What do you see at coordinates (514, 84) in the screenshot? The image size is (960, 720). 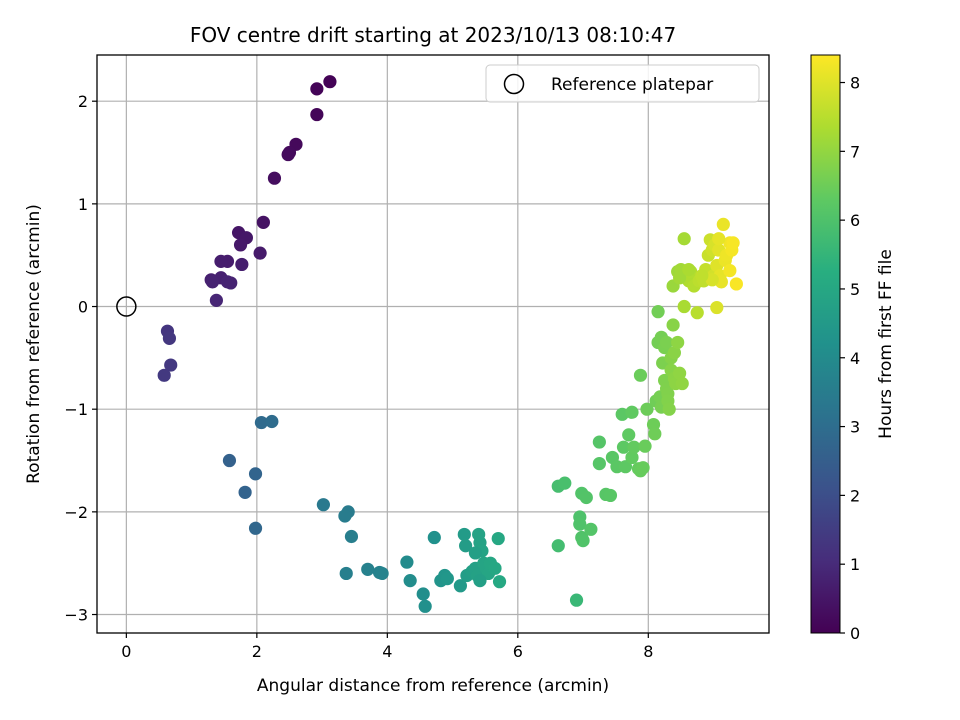 I see `legend-reference-marker` at bounding box center [514, 84].